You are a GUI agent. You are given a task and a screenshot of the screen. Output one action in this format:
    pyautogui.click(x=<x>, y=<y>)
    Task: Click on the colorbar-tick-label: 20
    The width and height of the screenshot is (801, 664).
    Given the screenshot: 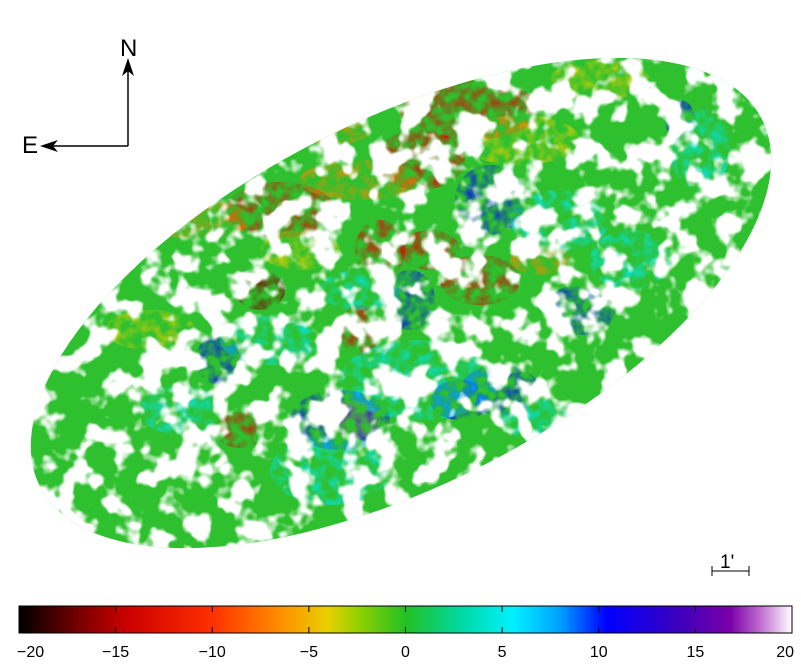 What is the action you would take?
    pyautogui.click(x=785, y=652)
    